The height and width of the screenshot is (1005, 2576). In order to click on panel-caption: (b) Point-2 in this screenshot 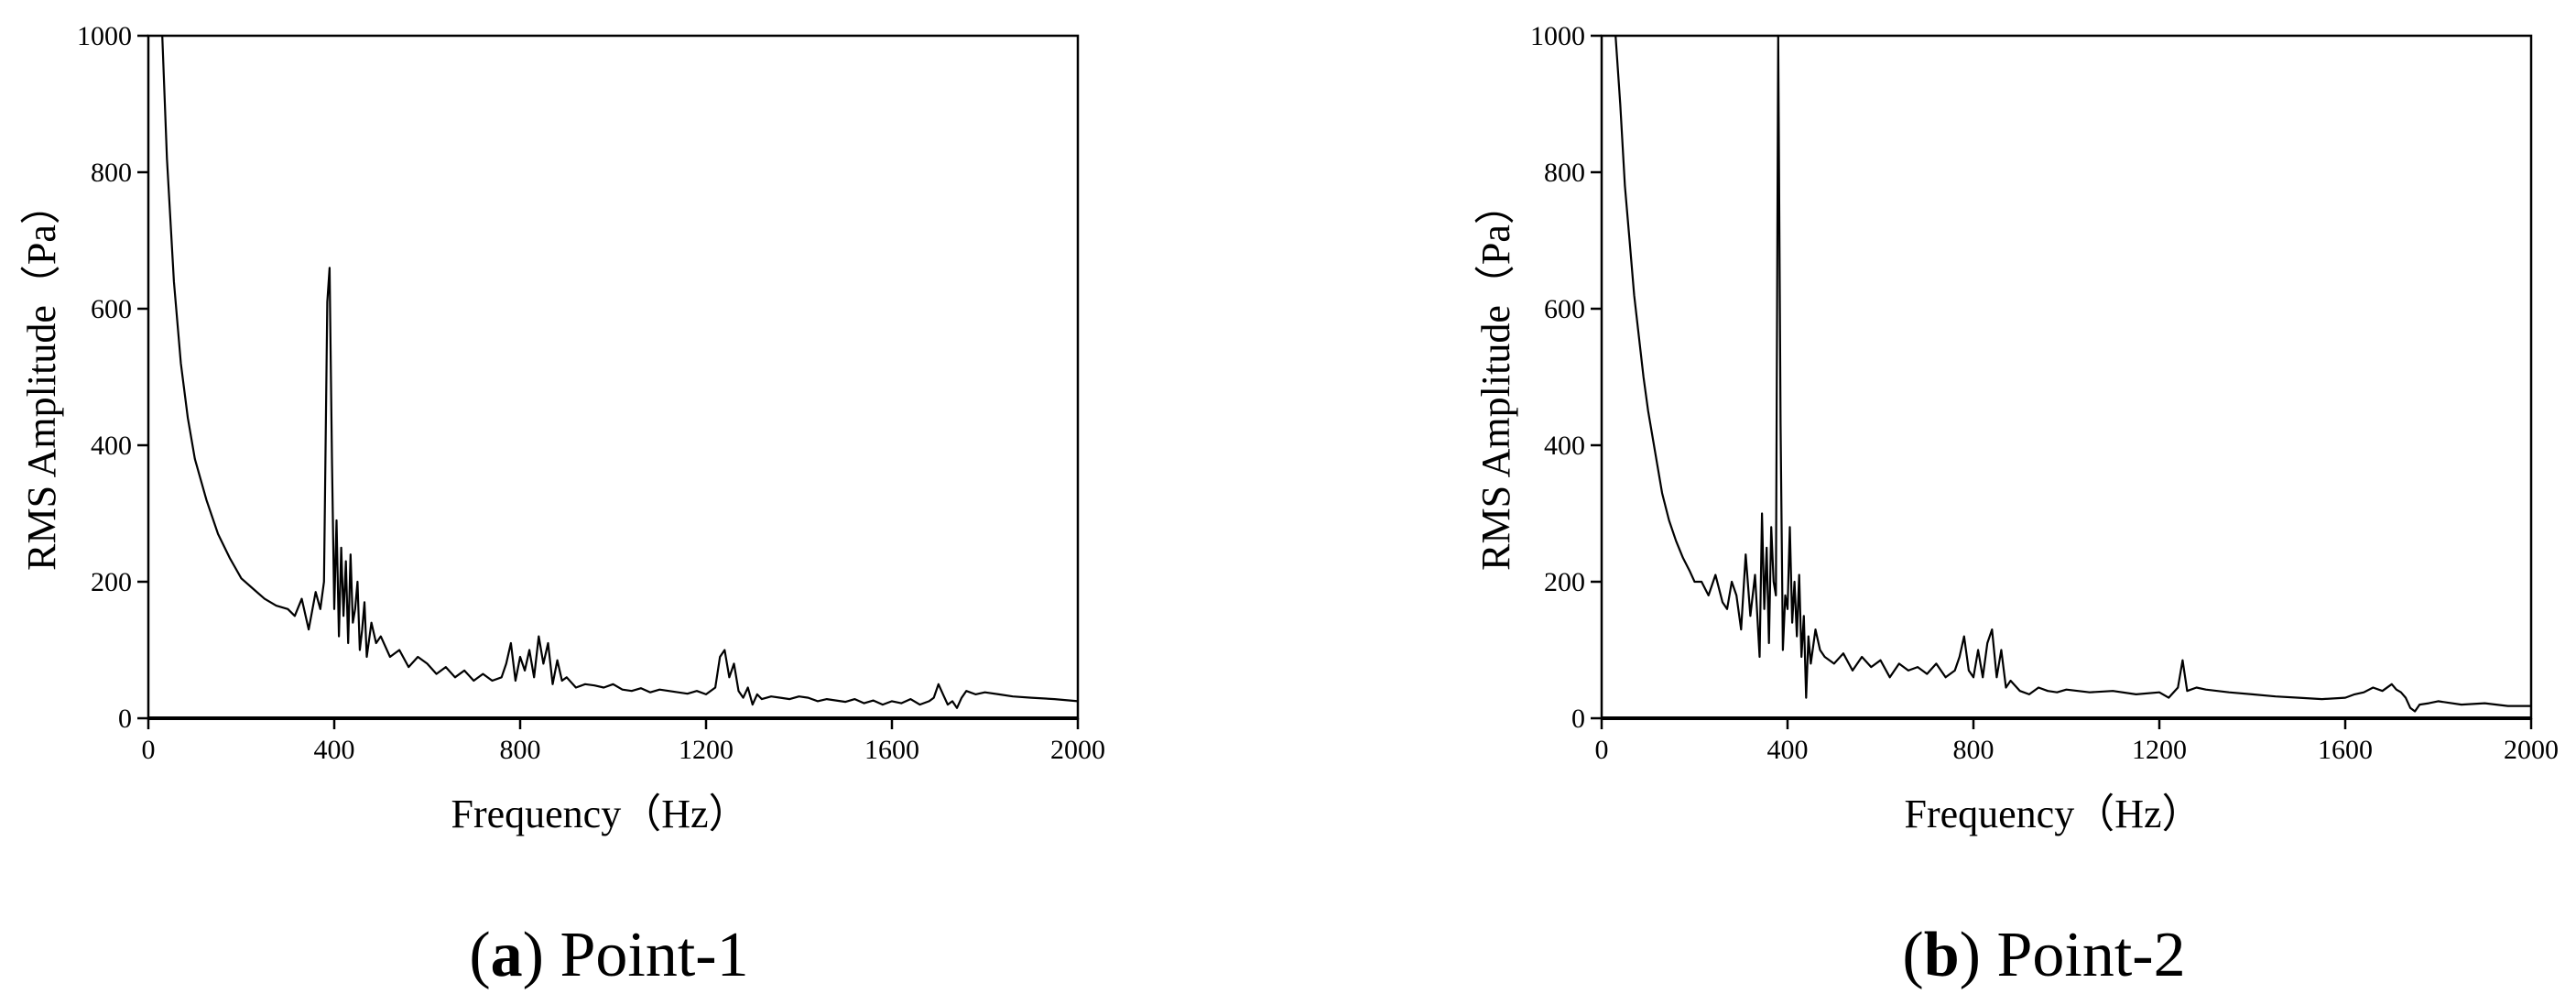, I will do `click(2043, 955)`.